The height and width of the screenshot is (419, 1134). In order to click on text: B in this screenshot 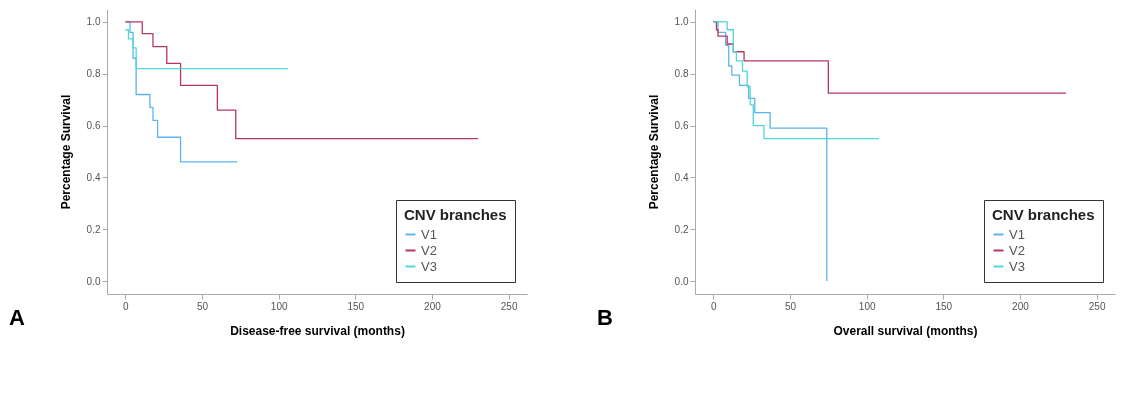, I will do `click(605, 317)`.